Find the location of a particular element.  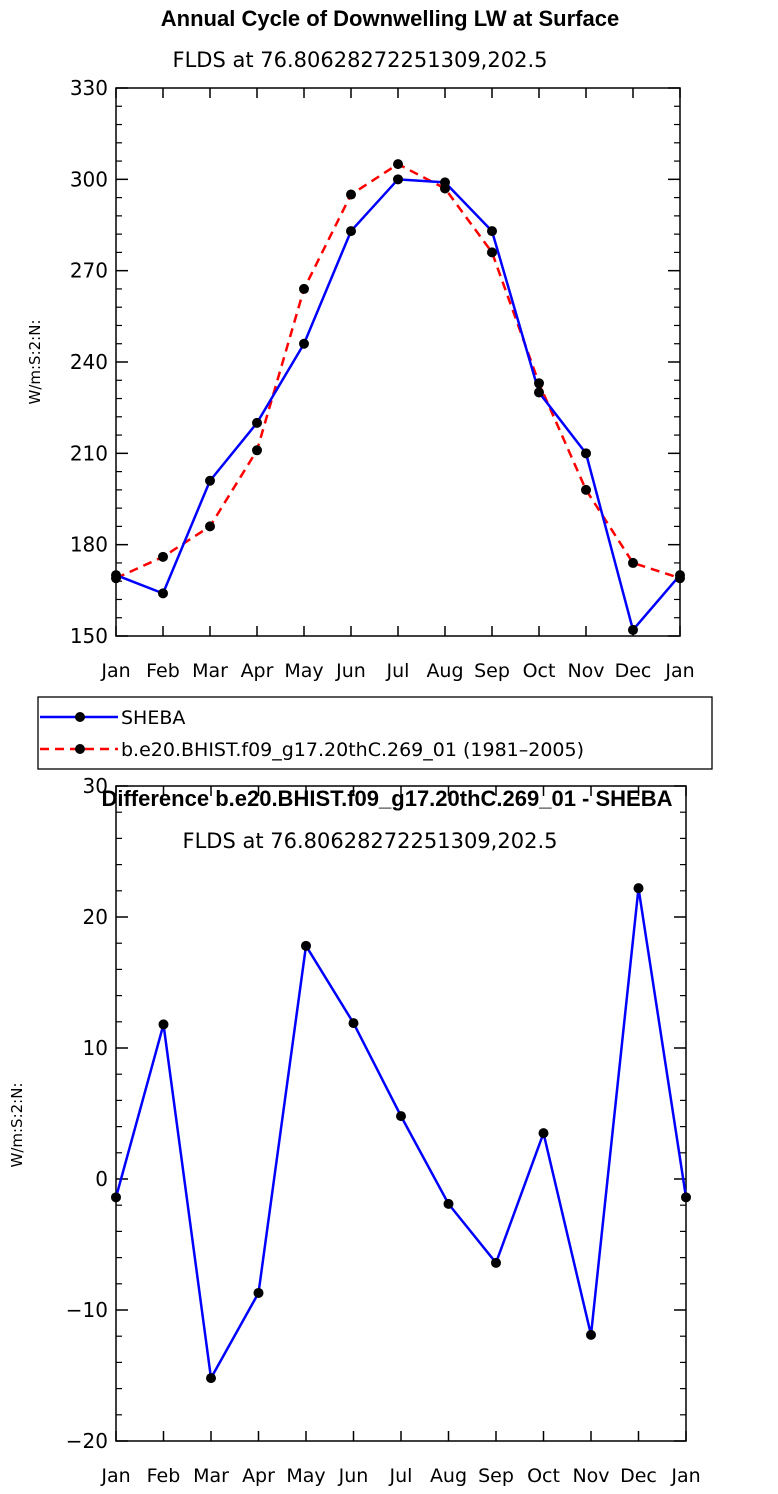

y-tick-label: 150 is located at coordinates (89, 636).